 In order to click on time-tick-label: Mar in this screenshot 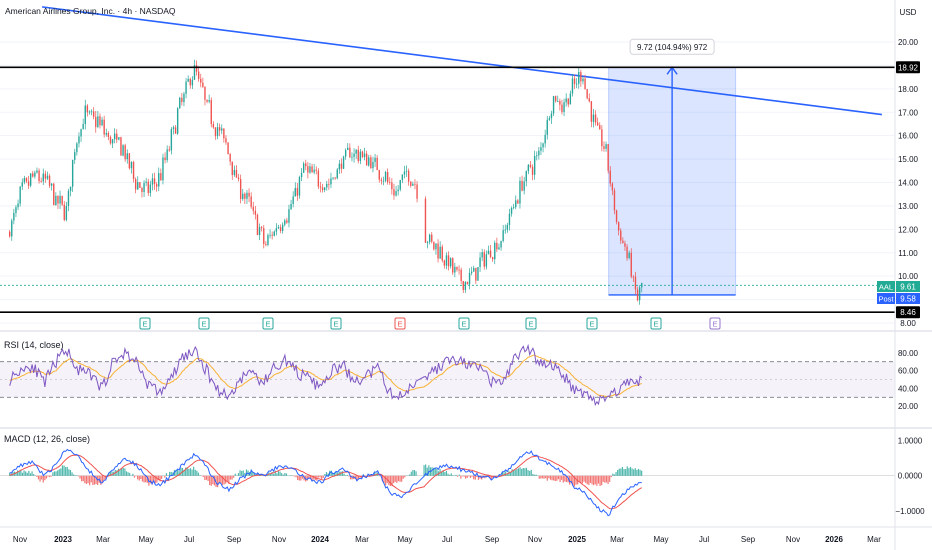, I will do `click(362, 539)`.